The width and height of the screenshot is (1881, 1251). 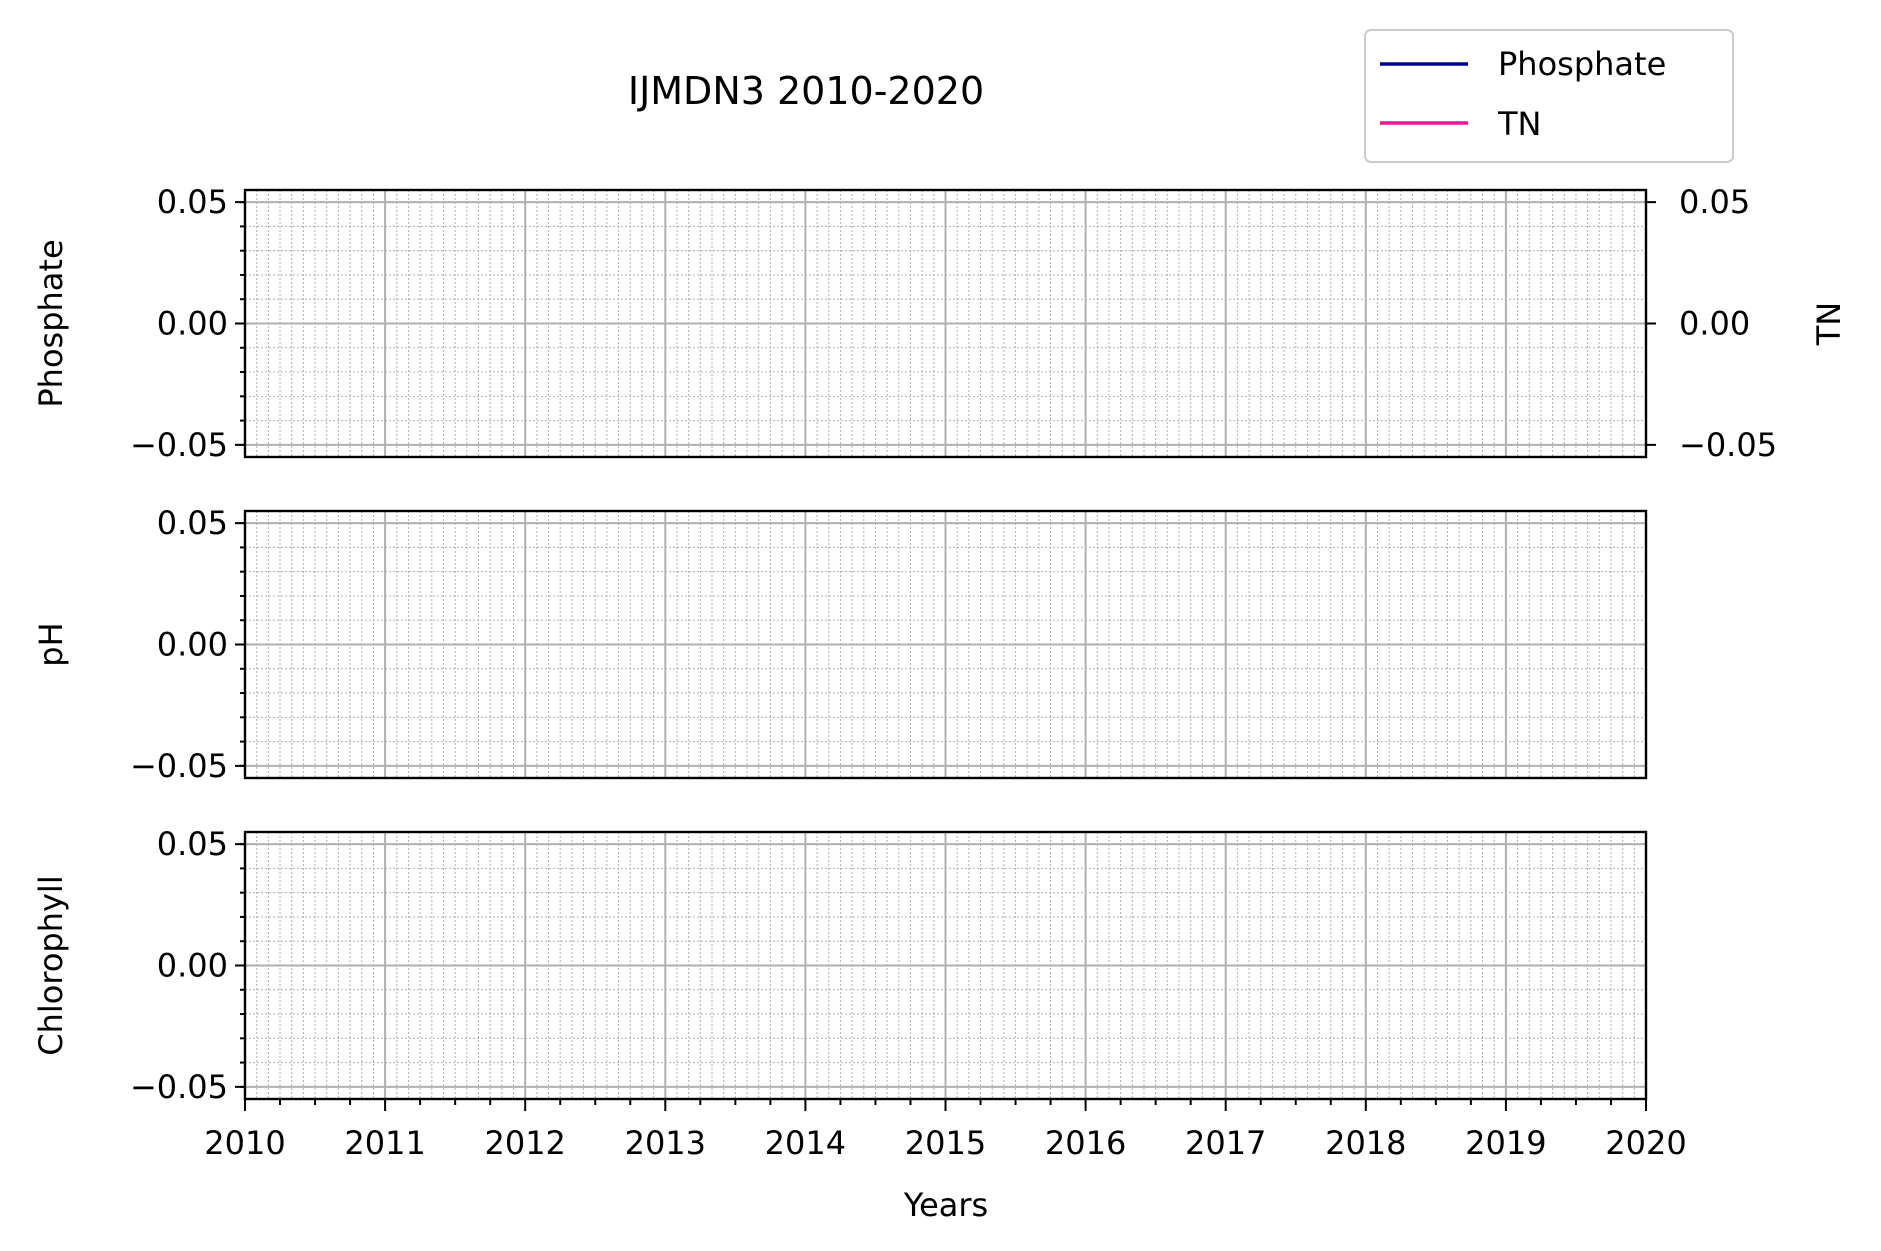 I want to click on twin-y-tick-label: 0.05, so click(x=1714, y=202).